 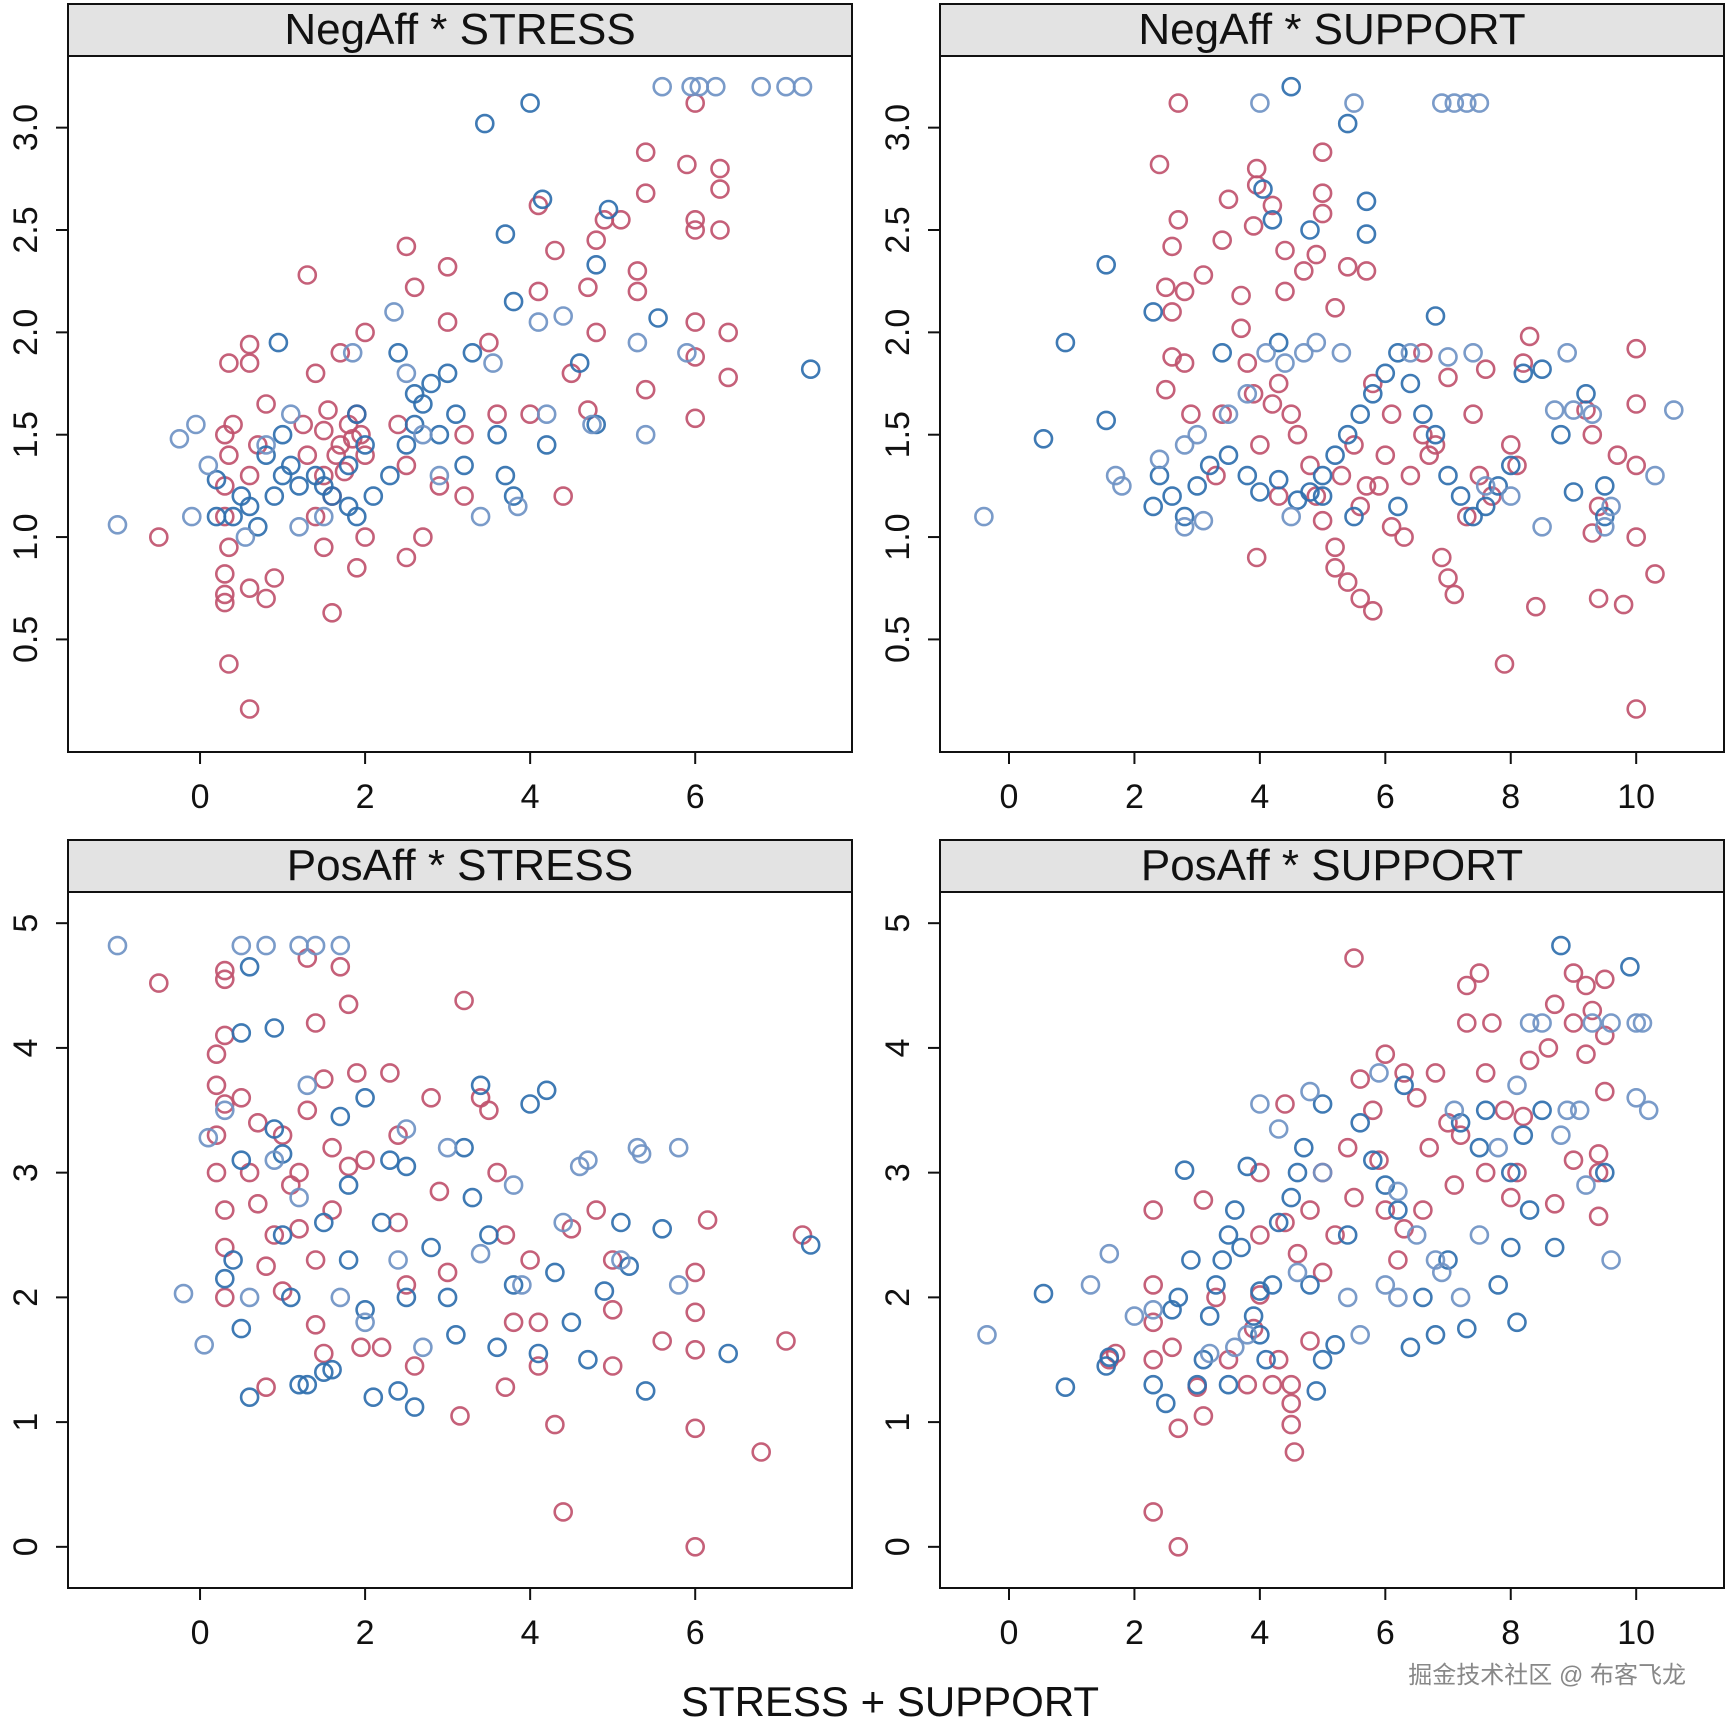 What do you see at coordinates (898, 1546) in the screenshot?
I see `y-tick-label: 0` at bounding box center [898, 1546].